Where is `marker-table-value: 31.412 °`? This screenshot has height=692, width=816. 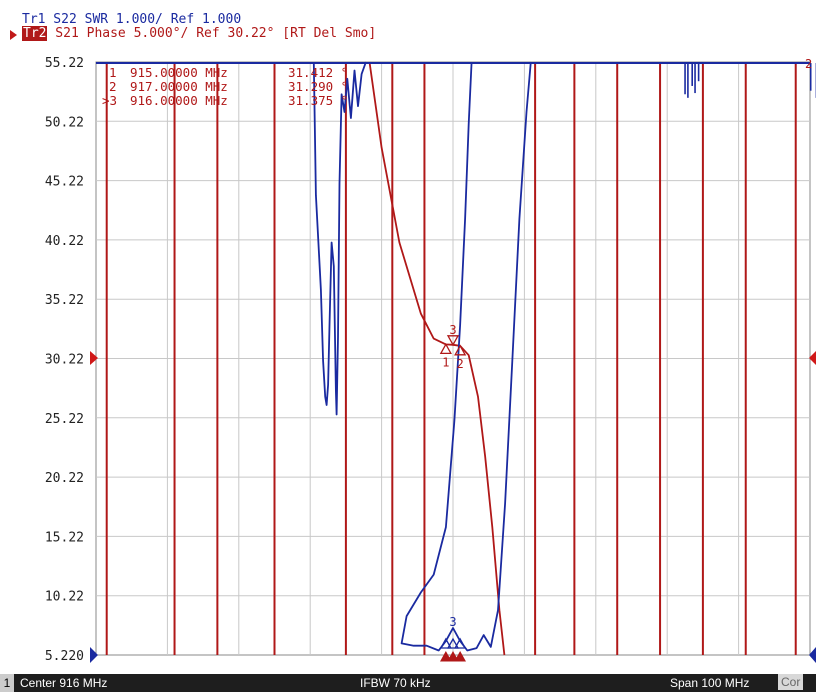
marker-table-value: 31.412 ° is located at coordinates (318, 72).